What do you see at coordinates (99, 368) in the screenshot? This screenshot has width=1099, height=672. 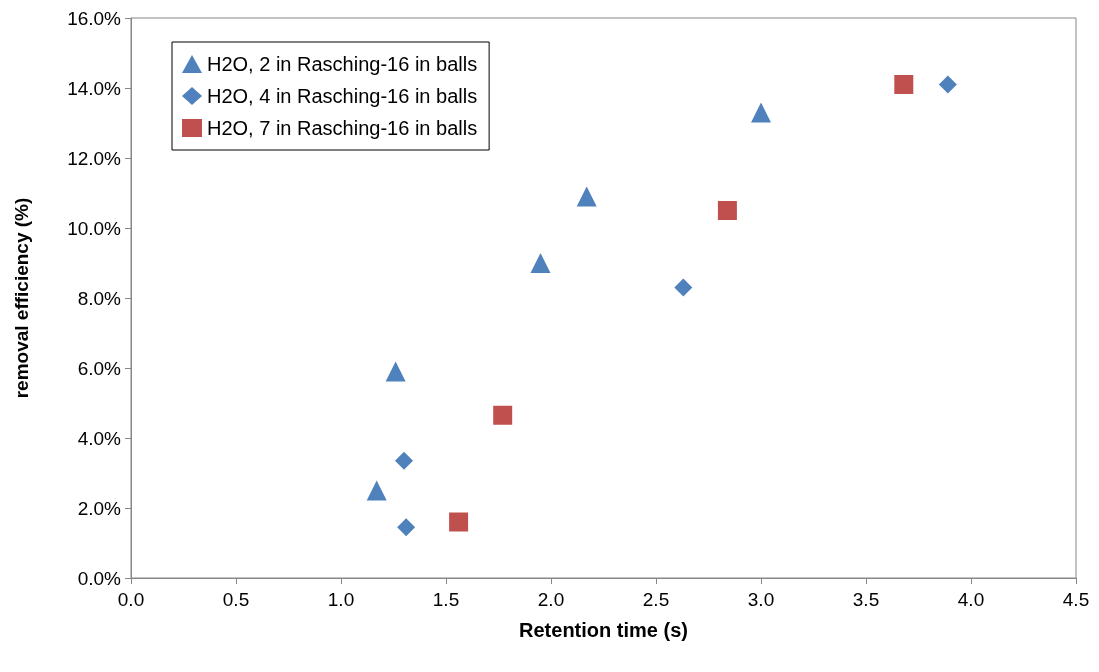 I see `y-tick-label: 6.0%` at bounding box center [99, 368].